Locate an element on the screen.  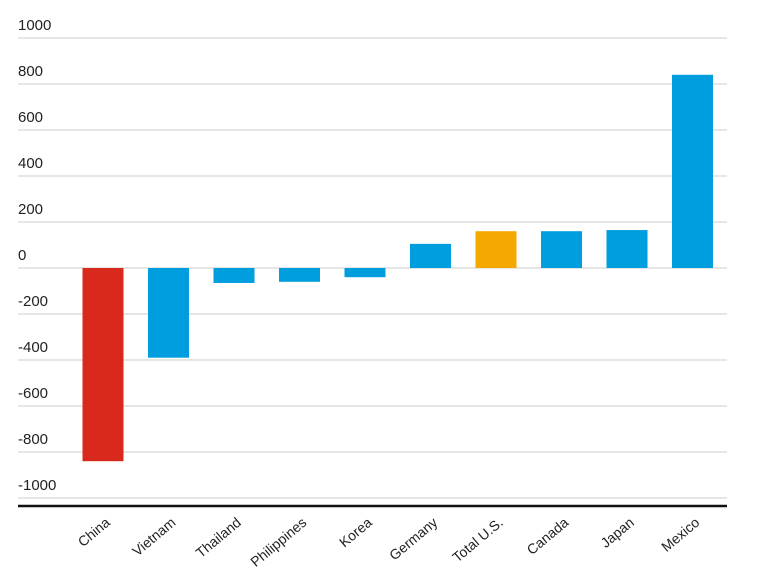
x-category-label: Vietnam is located at coordinates (153, 536).